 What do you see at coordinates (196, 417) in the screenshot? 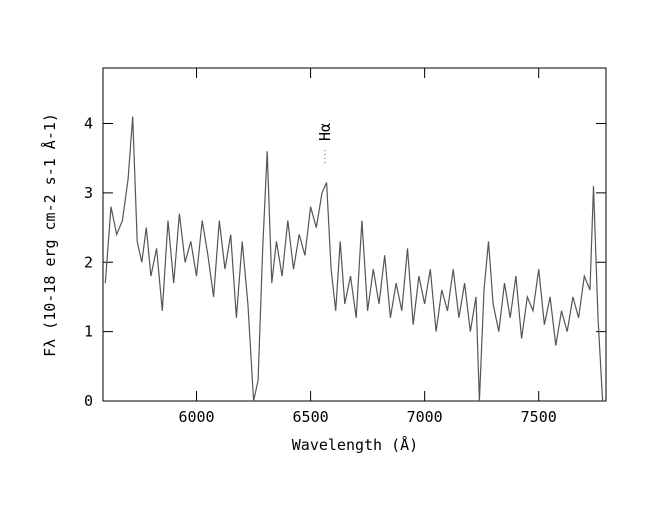
I see `x-tick-label: 6000` at bounding box center [196, 417].